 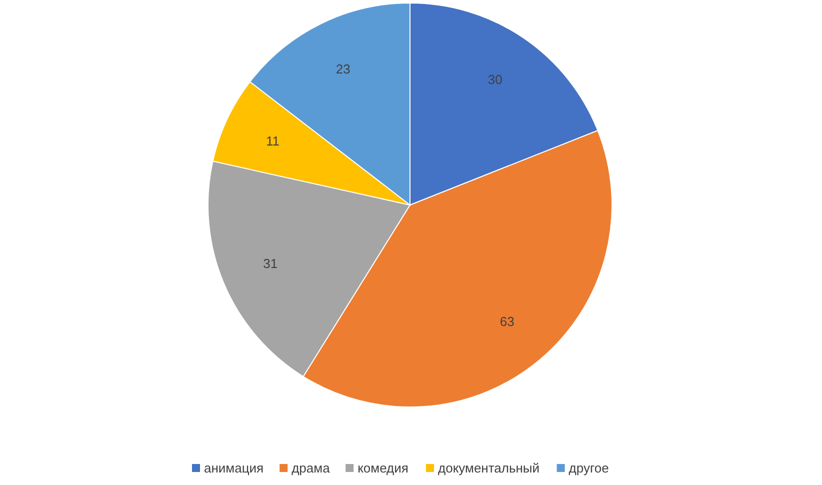 I want to click on data-label: 11, so click(x=273, y=140).